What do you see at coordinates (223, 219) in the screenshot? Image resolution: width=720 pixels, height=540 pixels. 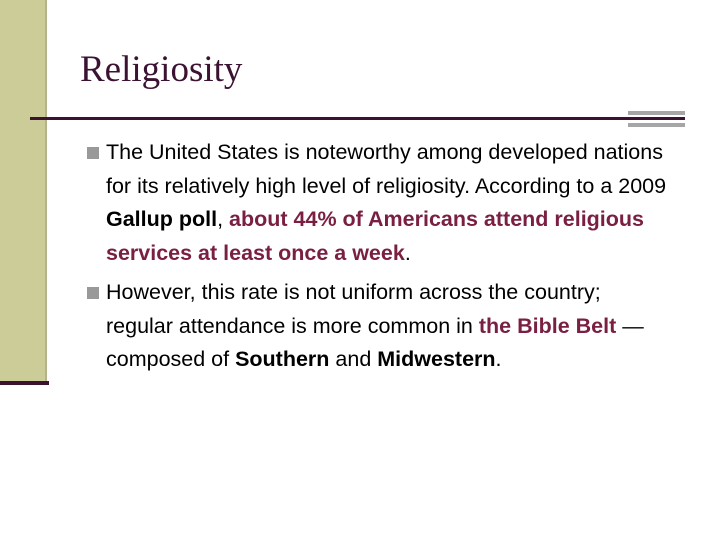 I see `text-run: ,` at bounding box center [223, 219].